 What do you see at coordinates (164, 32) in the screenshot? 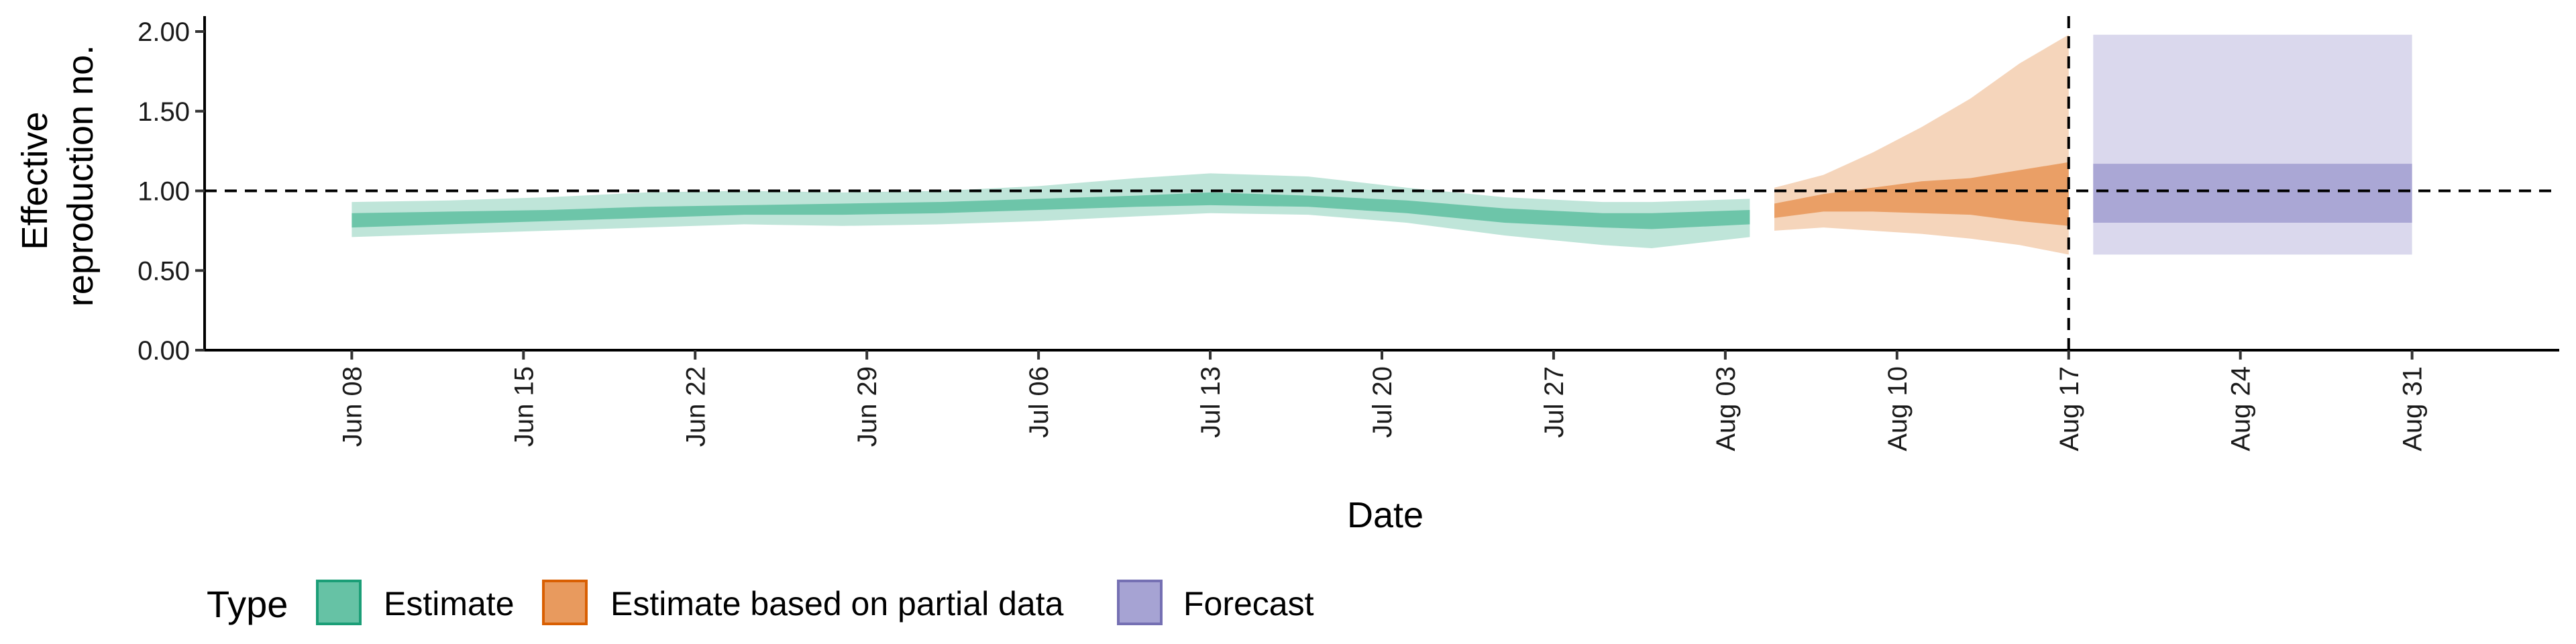
I see `y-tick-label: 2.00` at bounding box center [164, 32].